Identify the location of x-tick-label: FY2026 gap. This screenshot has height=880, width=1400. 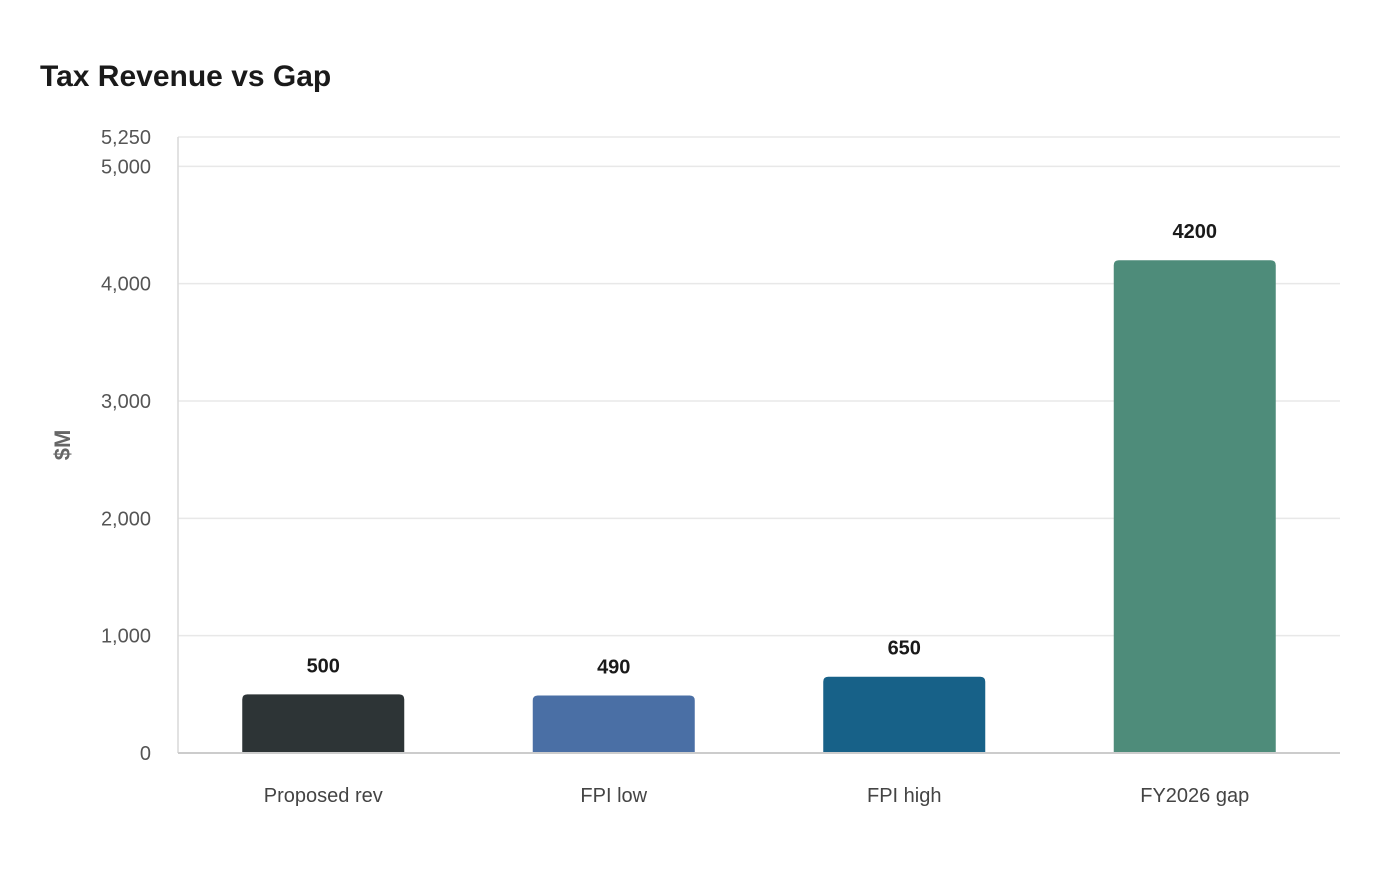
(1194, 796).